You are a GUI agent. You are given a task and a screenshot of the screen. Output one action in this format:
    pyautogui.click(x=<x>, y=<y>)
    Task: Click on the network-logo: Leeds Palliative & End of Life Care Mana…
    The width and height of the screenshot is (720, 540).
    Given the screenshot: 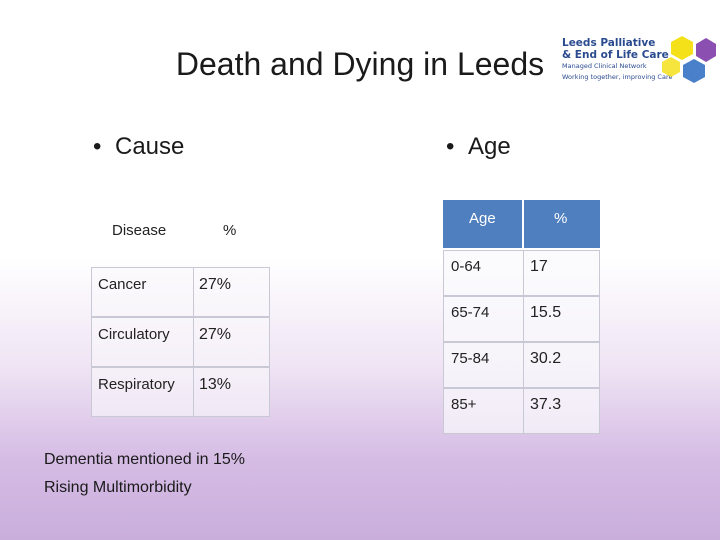 What is the action you would take?
    pyautogui.click(x=637, y=61)
    